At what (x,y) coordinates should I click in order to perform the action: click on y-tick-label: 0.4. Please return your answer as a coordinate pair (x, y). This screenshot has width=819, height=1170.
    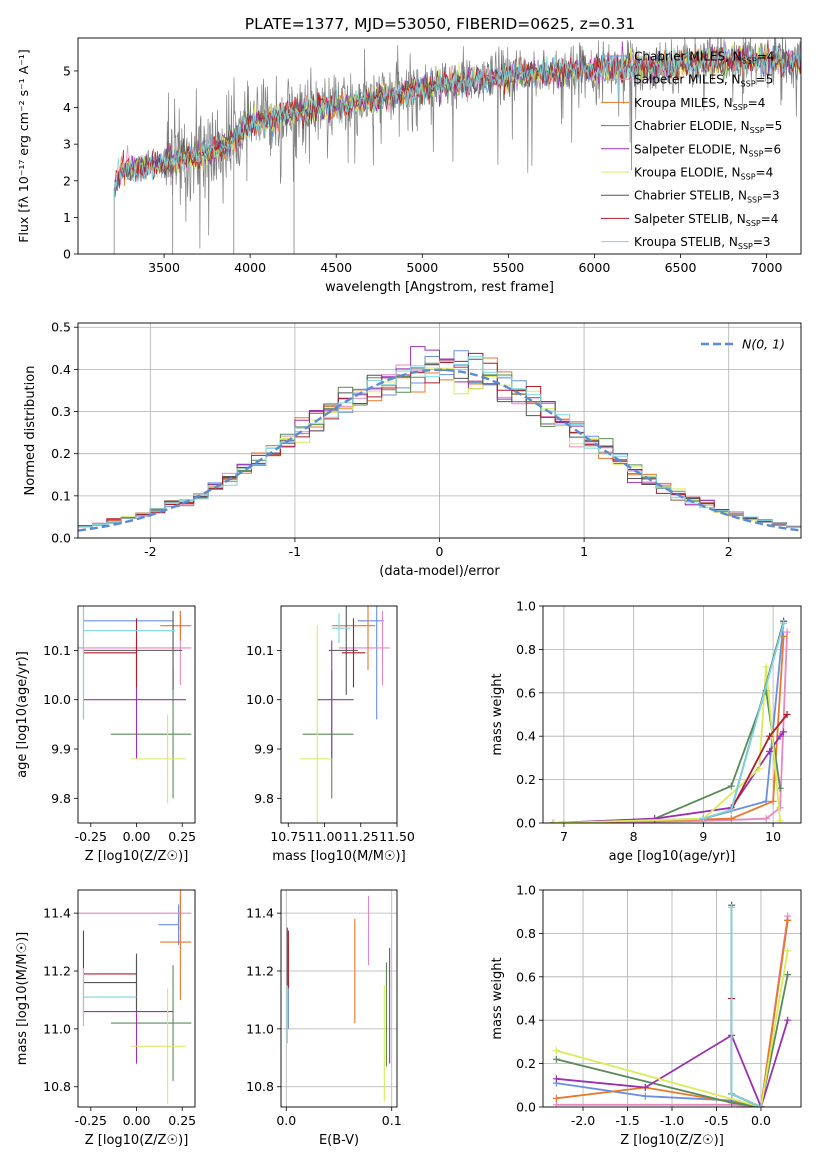
    Looking at the image, I should click on (61, 369).